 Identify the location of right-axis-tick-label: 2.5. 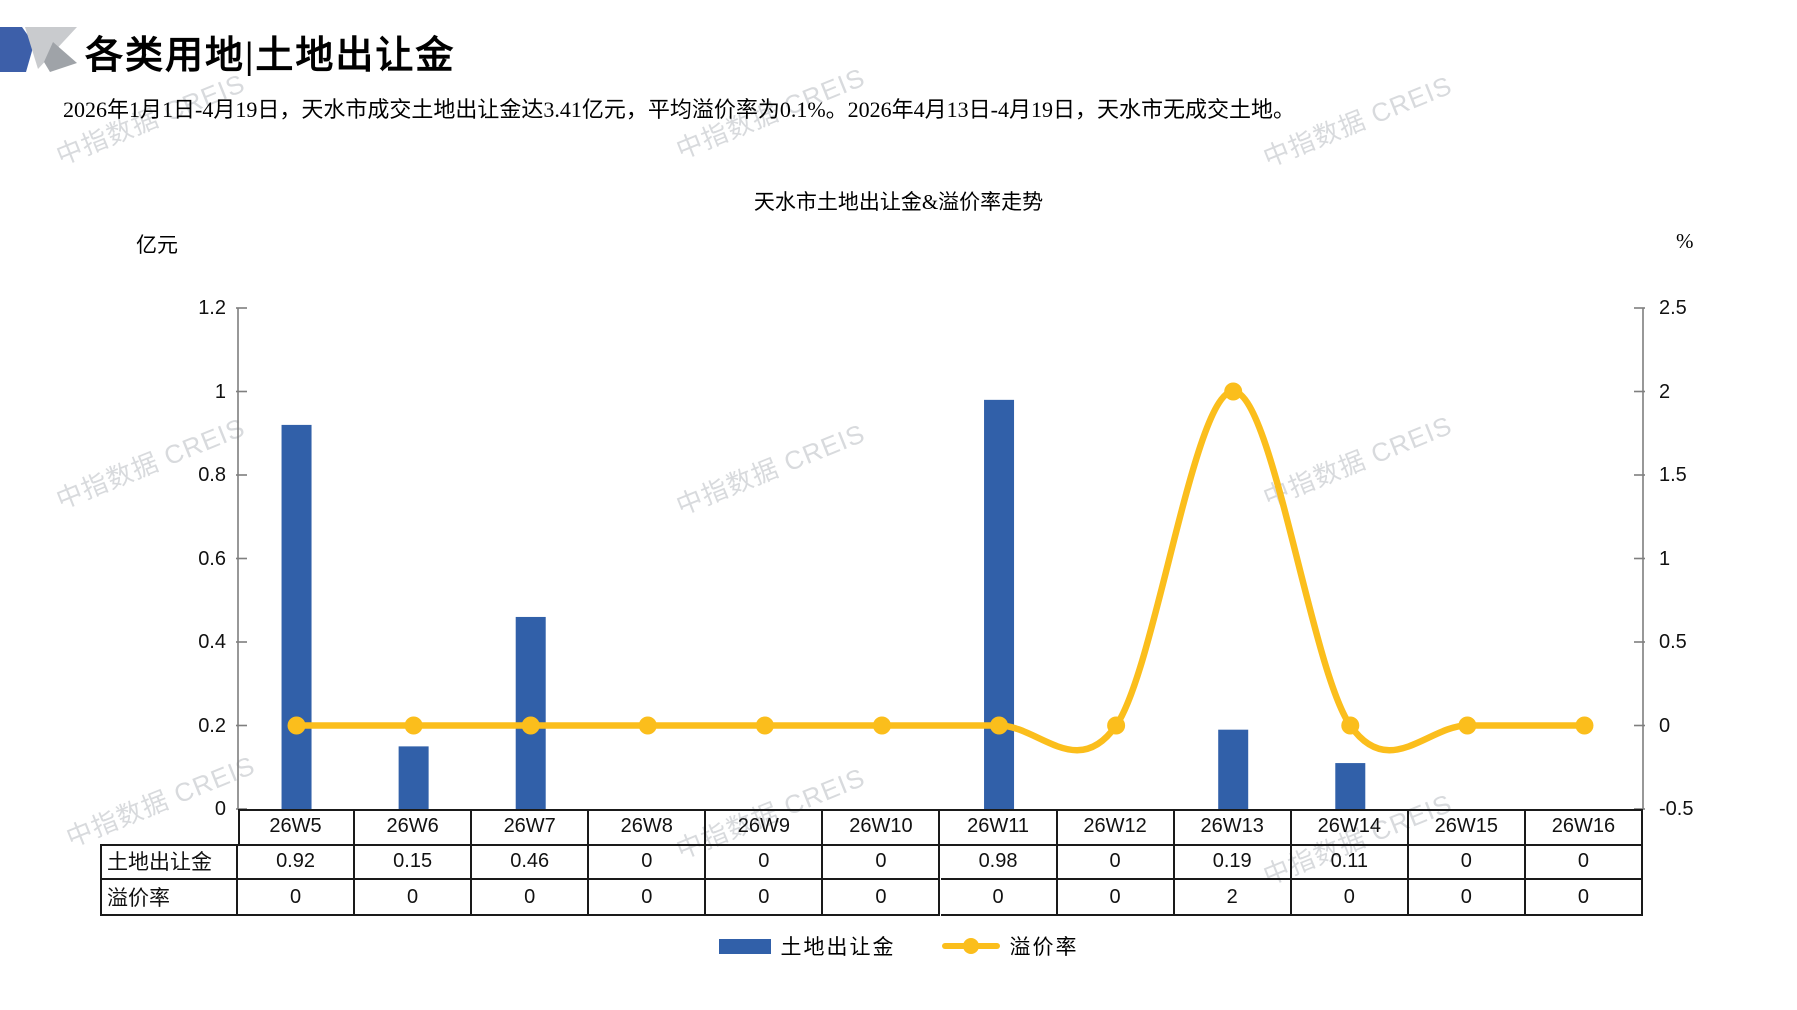
(1673, 308).